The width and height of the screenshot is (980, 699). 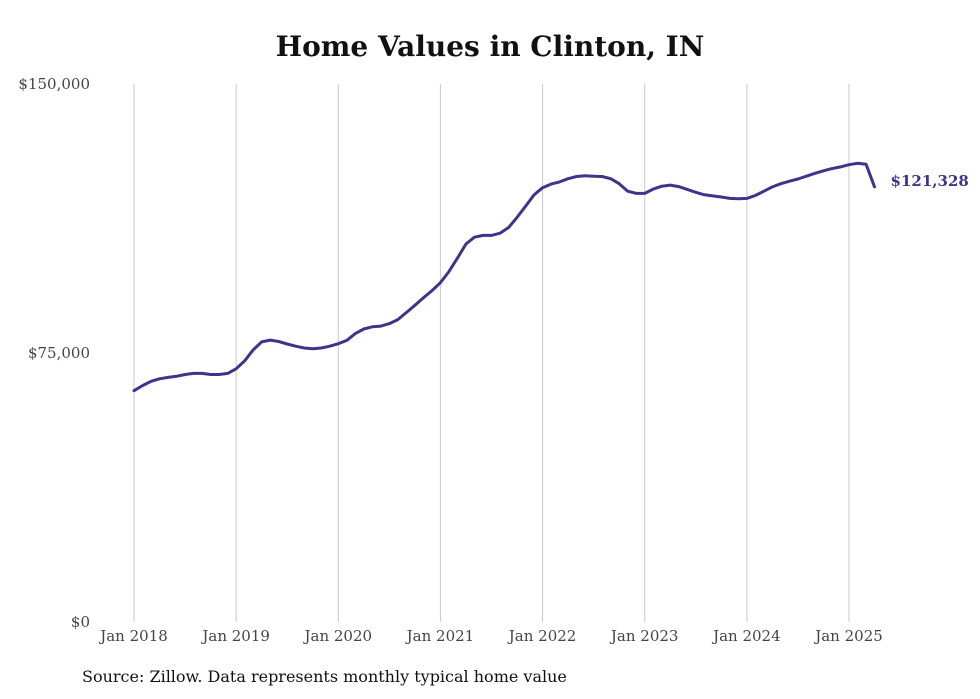 I want to click on x-tick-label: Jan 2024, so click(x=746, y=636).